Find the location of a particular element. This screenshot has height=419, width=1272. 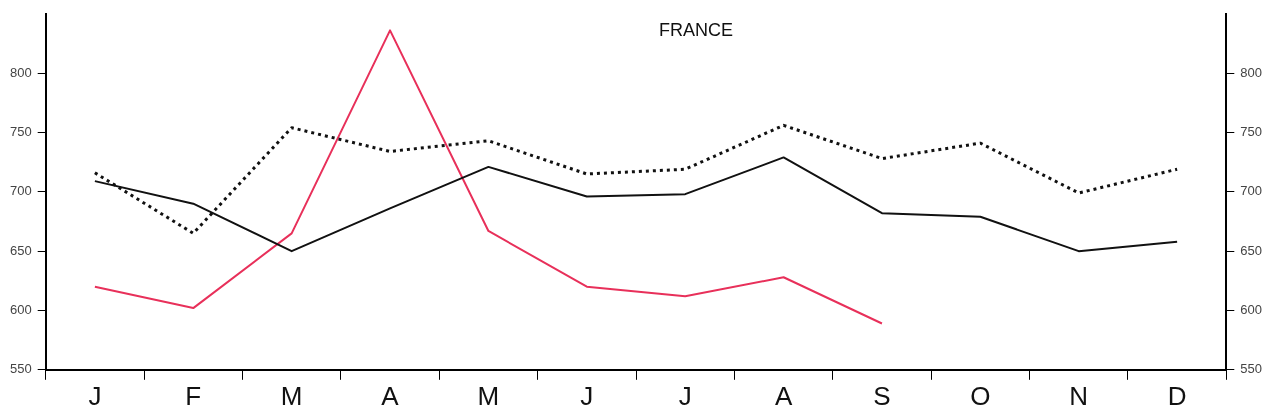

y2-tick-label: 550 is located at coordinates (1251, 369).